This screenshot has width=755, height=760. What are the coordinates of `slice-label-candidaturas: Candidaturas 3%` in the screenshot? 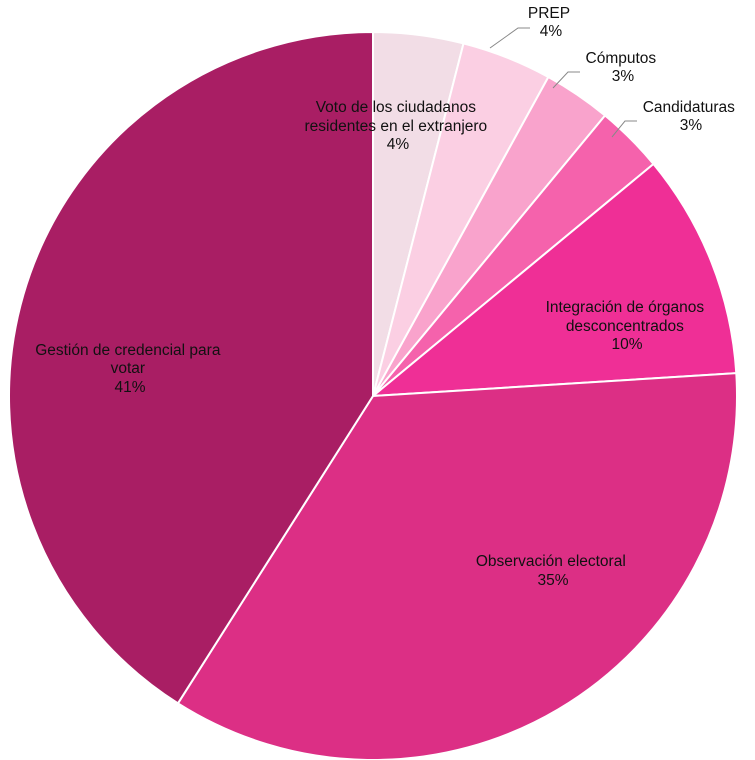 It's located at (691, 116).